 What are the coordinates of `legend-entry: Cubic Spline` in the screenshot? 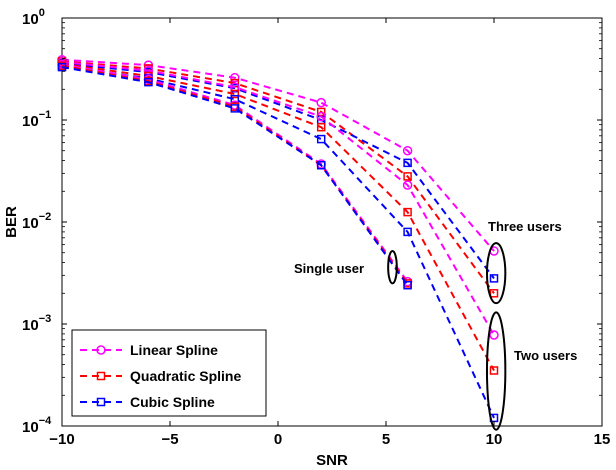 It's located at (147, 402).